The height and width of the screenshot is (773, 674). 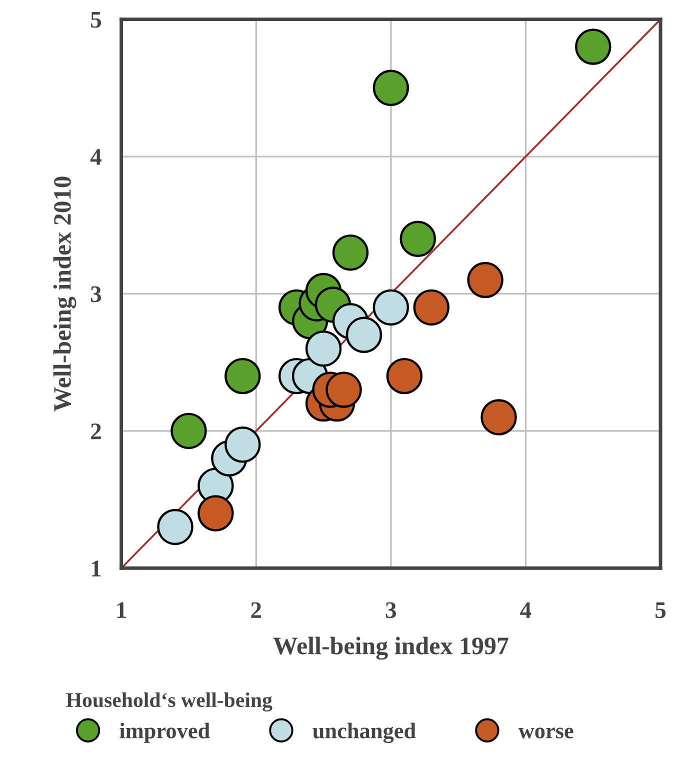 What do you see at coordinates (390, 648) in the screenshot?
I see `x-axis-title: Well-being index 1997` at bounding box center [390, 648].